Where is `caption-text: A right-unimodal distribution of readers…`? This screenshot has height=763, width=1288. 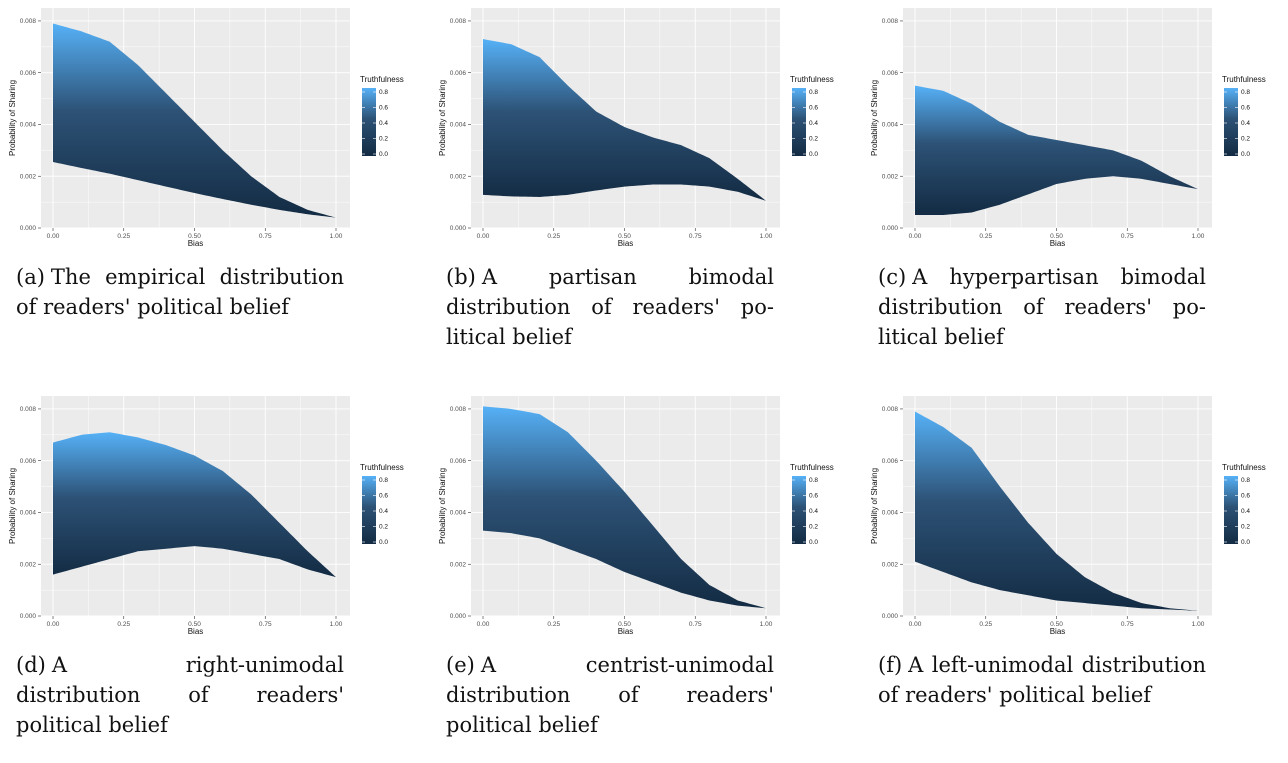
caption-text: A right-unimodal distribution of readers… is located at coordinates (180, 695).